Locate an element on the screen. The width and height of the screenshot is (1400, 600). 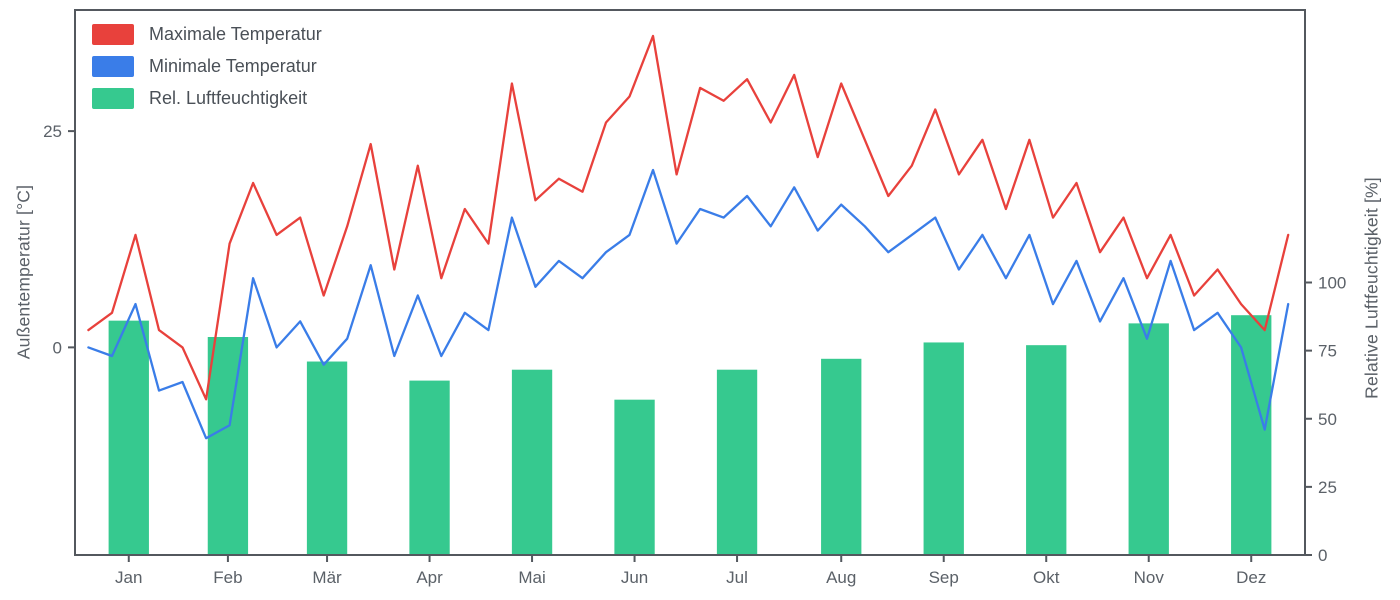
right-y-tick-label: 25 is located at coordinates (1327, 487).